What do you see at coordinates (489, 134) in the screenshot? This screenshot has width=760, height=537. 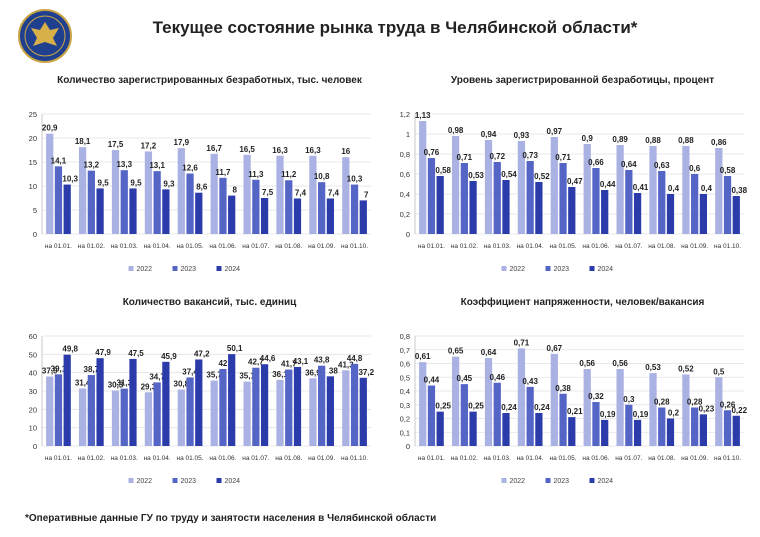 I see `data-label: 0,94` at bounding box center [489, 134].